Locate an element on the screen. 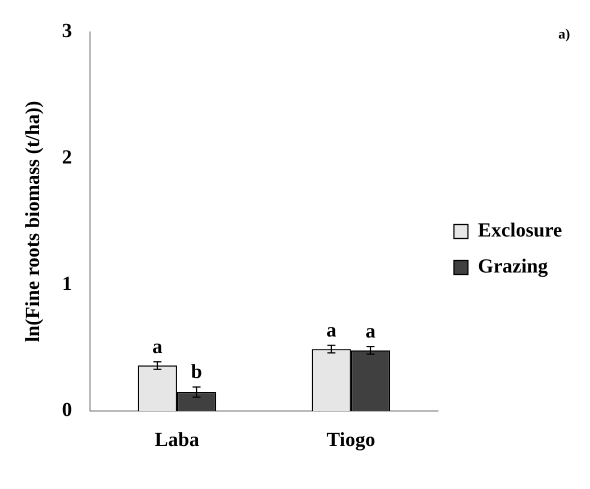  x-tick-label: Laba is located at coordinates (177, 440).